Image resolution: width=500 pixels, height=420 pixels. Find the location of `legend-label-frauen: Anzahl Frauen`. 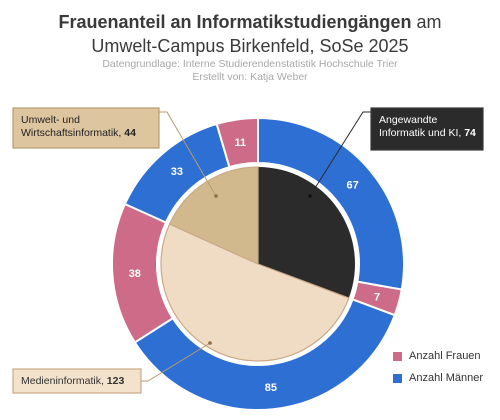

legend-label-frauen: Anzahl Frauen is located at coordinates (445, 356).